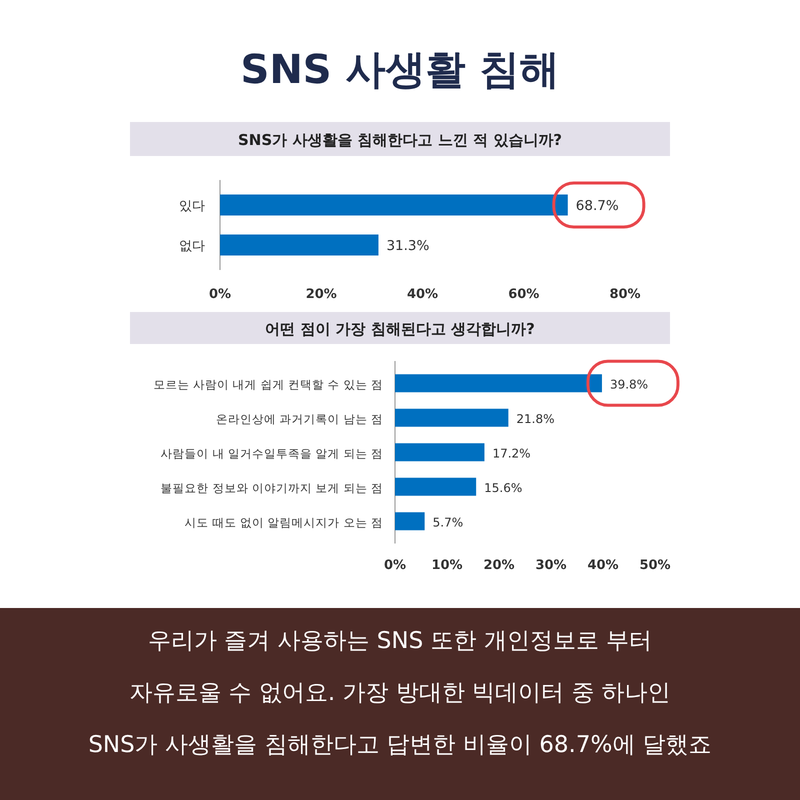 The height and width of the screenshot is (800, 800). Describe the element at coordinates (271, 453) in the screenshot. I see `y-tick-label: 사람들이 내 일거수일투족을 알게 되는 점` at that location.